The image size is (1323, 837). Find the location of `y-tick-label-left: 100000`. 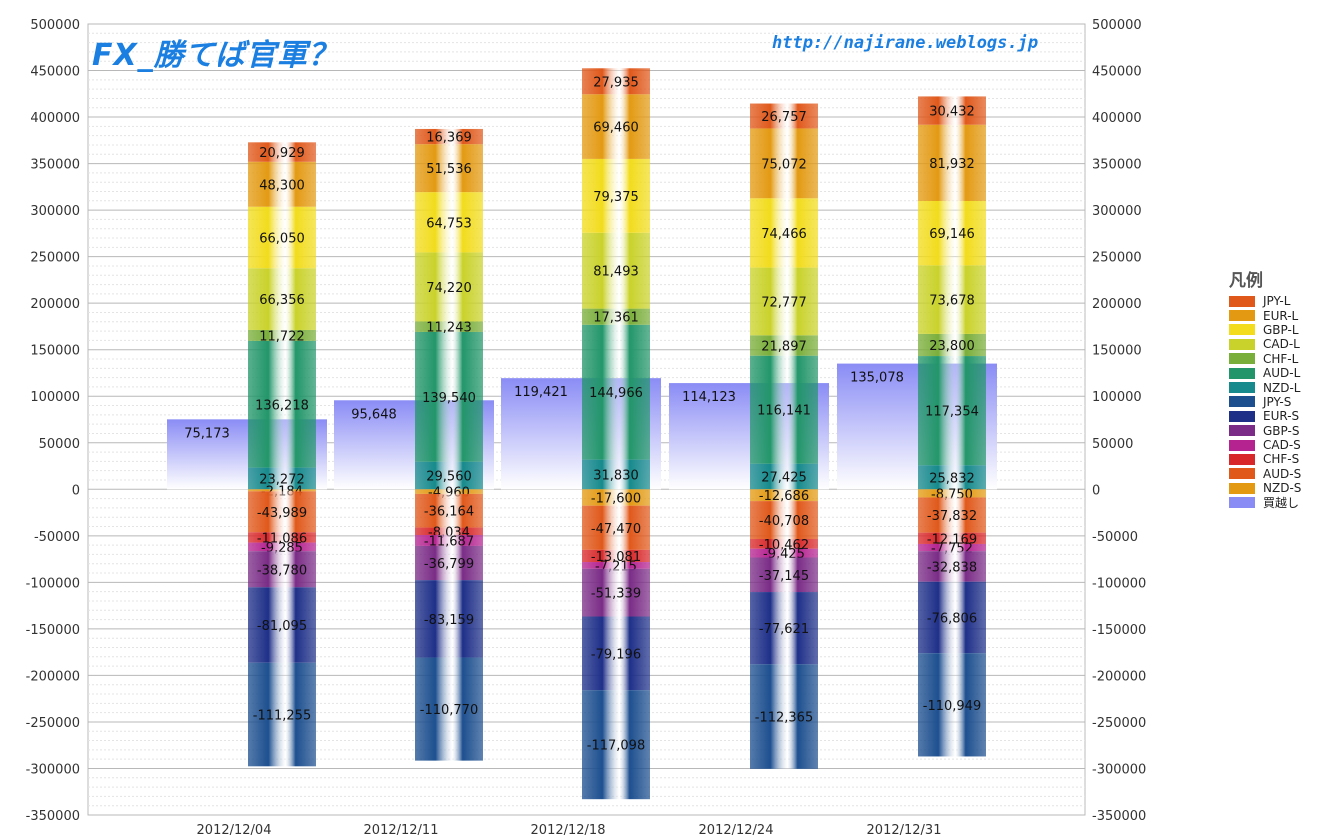

y-tick-label-left: 100000 is located at coordinates (55, 397).